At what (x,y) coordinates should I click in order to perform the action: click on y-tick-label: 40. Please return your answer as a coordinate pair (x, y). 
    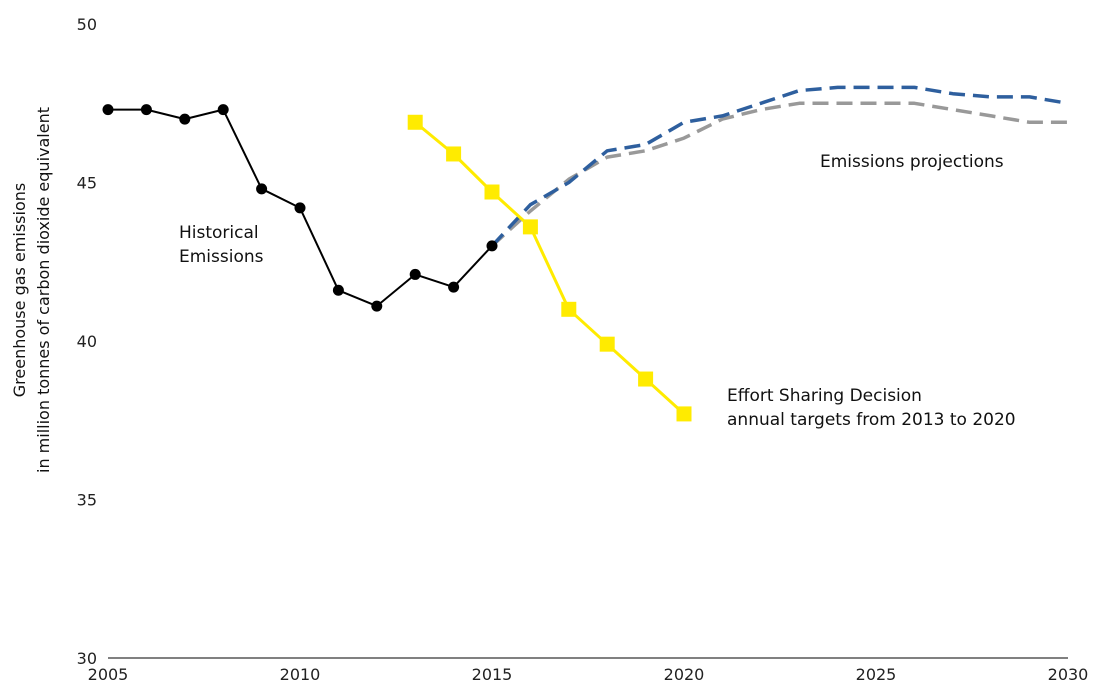
    Looking at the image, I should click on (87, 341).